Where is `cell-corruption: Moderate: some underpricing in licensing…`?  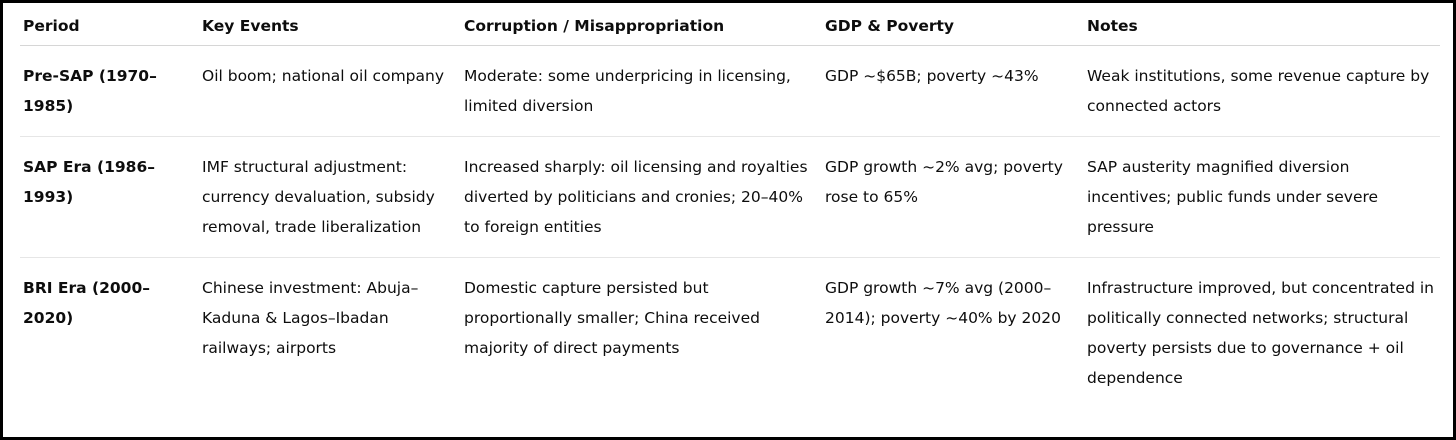
cell-corruption: Moderate: some underpricing in licensing… is located at coordinates (641, 91).